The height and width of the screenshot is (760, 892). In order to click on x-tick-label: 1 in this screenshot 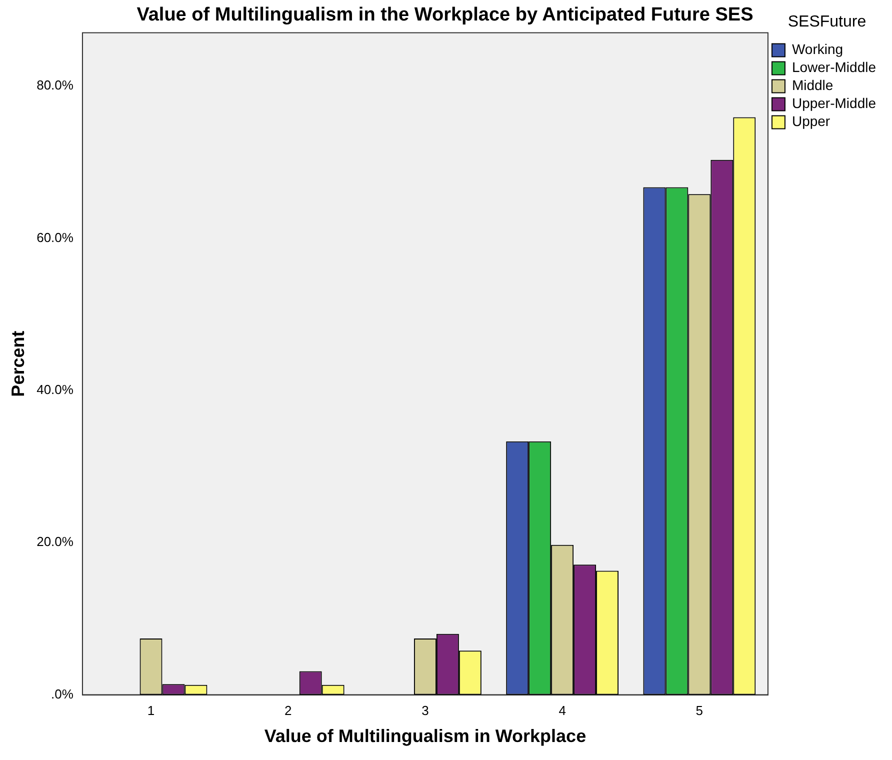, I will do `click(151, 710)`.